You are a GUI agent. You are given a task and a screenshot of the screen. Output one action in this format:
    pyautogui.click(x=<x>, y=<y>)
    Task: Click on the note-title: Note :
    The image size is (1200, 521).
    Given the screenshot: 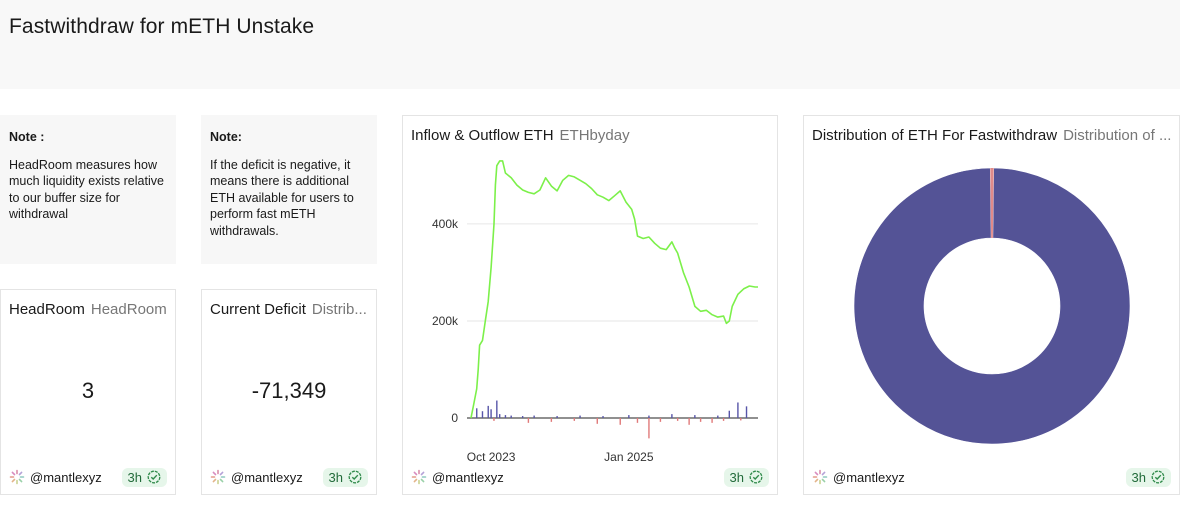 What is the action you would take?
    pyautogui.click(x=27, y=137)
    